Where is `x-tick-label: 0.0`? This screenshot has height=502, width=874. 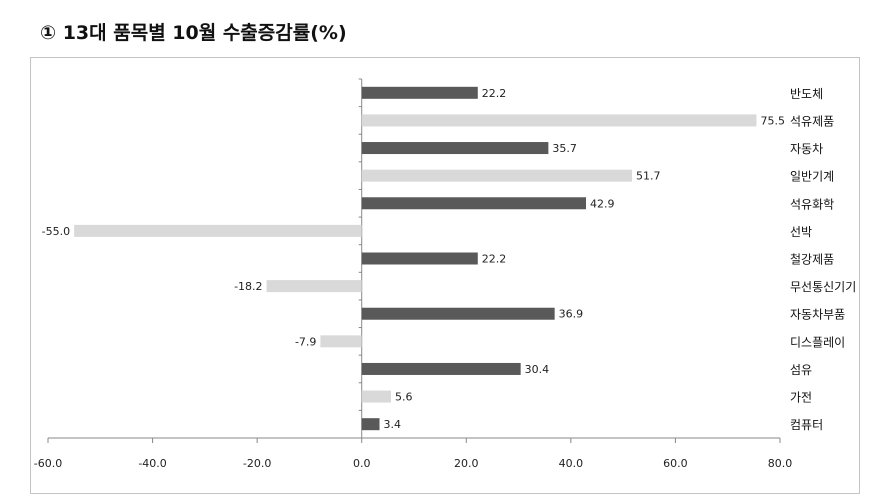
x-tick-label: 0.0 is located at coordinates (362, 463).